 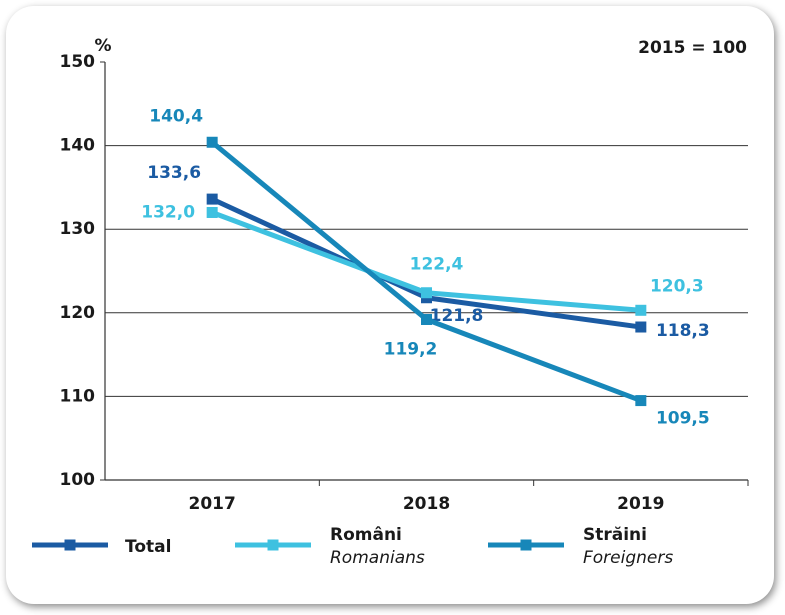 What do you see at coordinates (683, 331) in the screenshot?
I see `value-label: 118,3` at bounding box center [683, 331].